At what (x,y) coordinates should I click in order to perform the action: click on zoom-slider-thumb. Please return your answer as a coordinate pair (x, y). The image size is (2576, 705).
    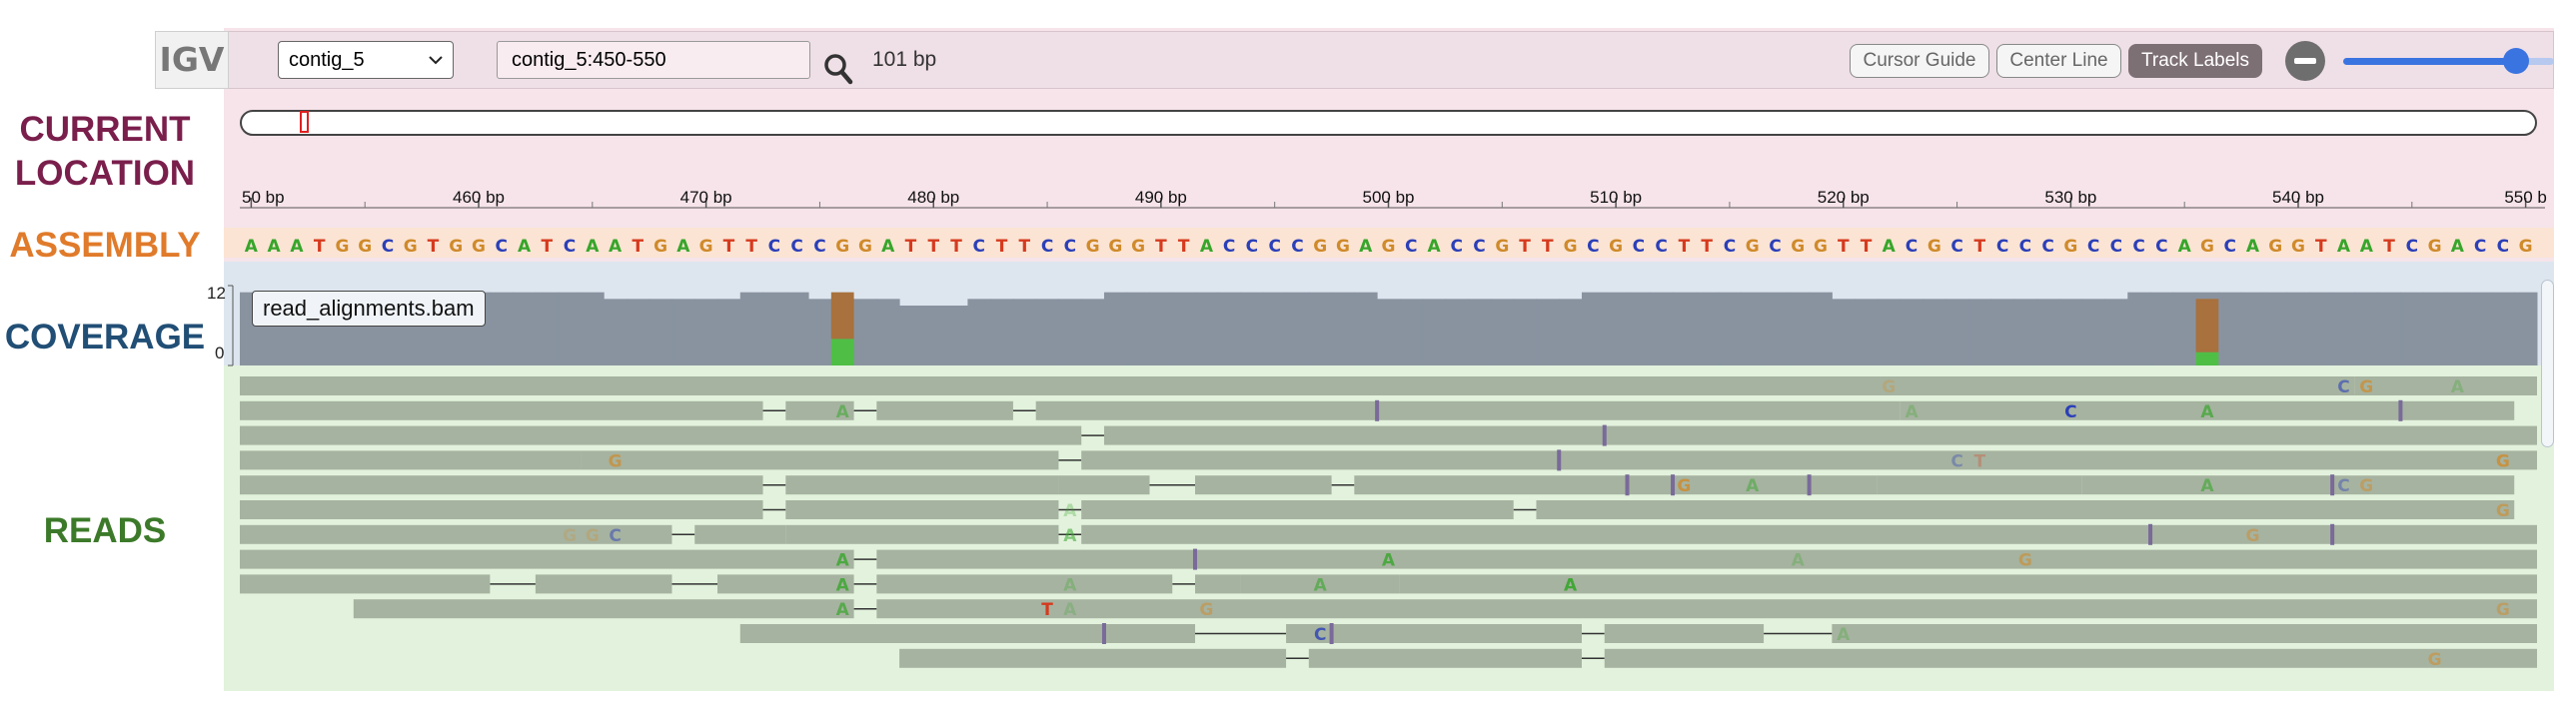
    Looking at the image, I should click on (2516, 61).